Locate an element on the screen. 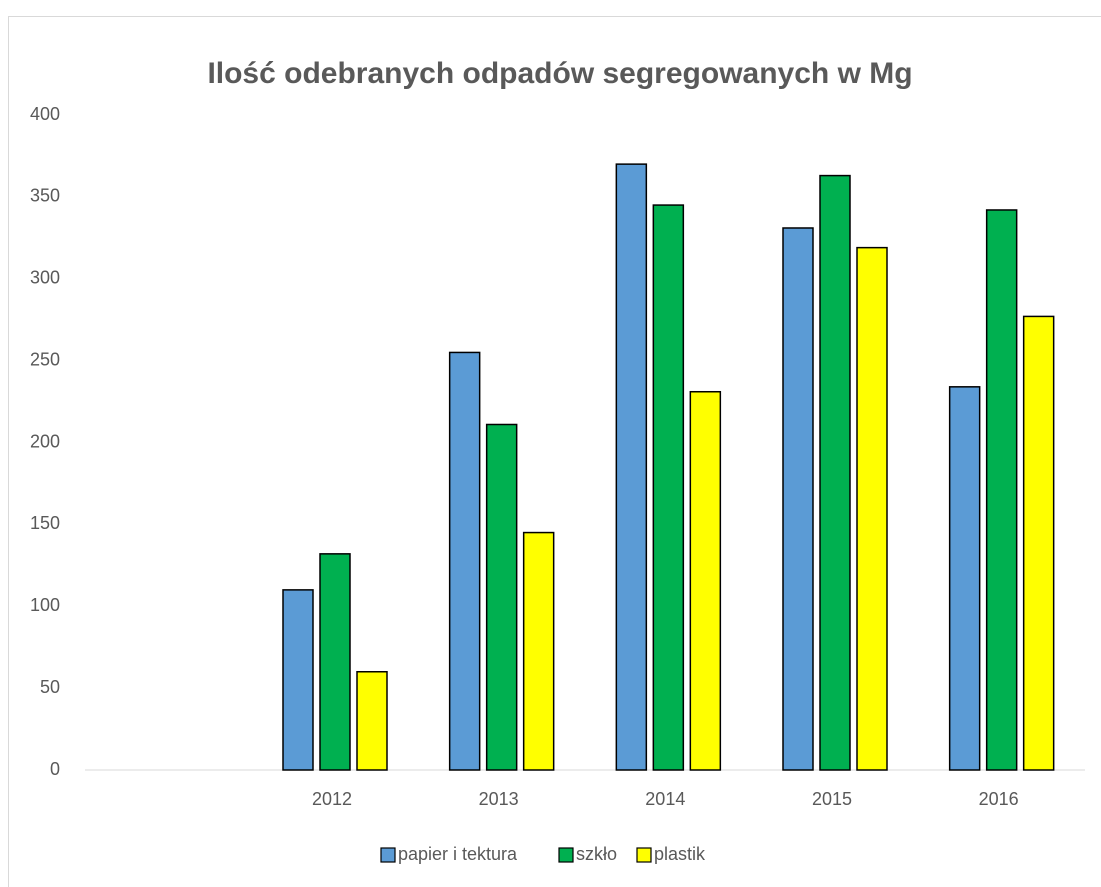 The width and height of the screenshot is (1101, 887). y-tick-label: 150 is located at coordinates (45, 523).